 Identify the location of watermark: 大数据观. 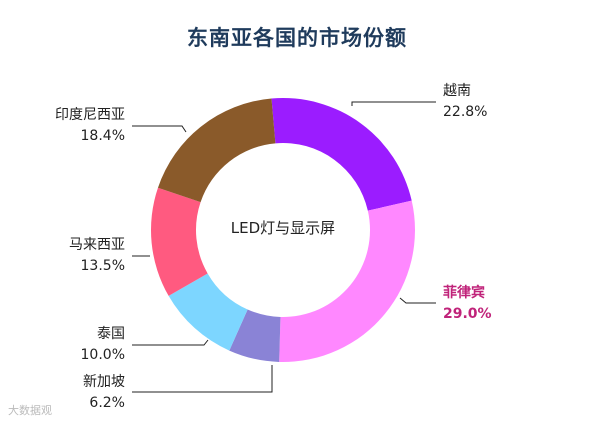
(30, 410).